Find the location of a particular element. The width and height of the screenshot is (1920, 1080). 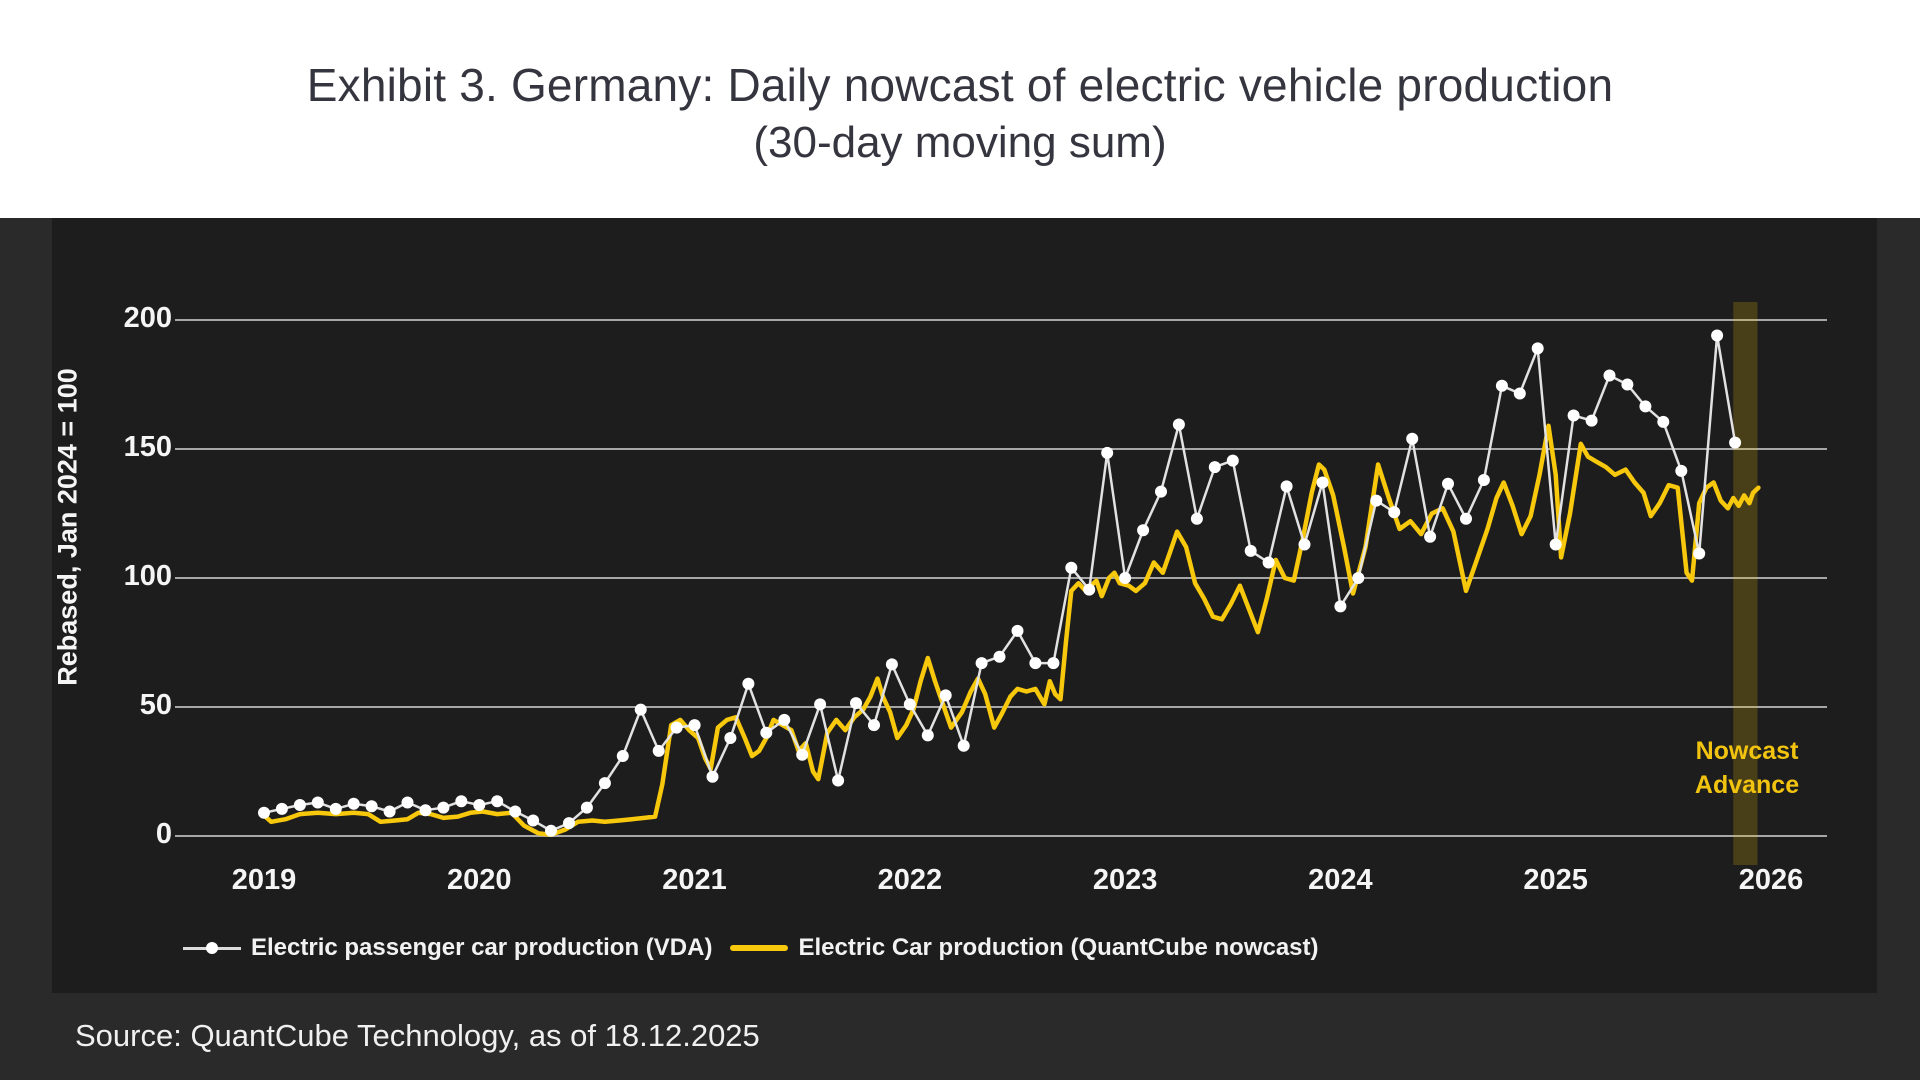

legend-label-vda: Electric passenger car production (VDA) is located at coordinates (482, 947).